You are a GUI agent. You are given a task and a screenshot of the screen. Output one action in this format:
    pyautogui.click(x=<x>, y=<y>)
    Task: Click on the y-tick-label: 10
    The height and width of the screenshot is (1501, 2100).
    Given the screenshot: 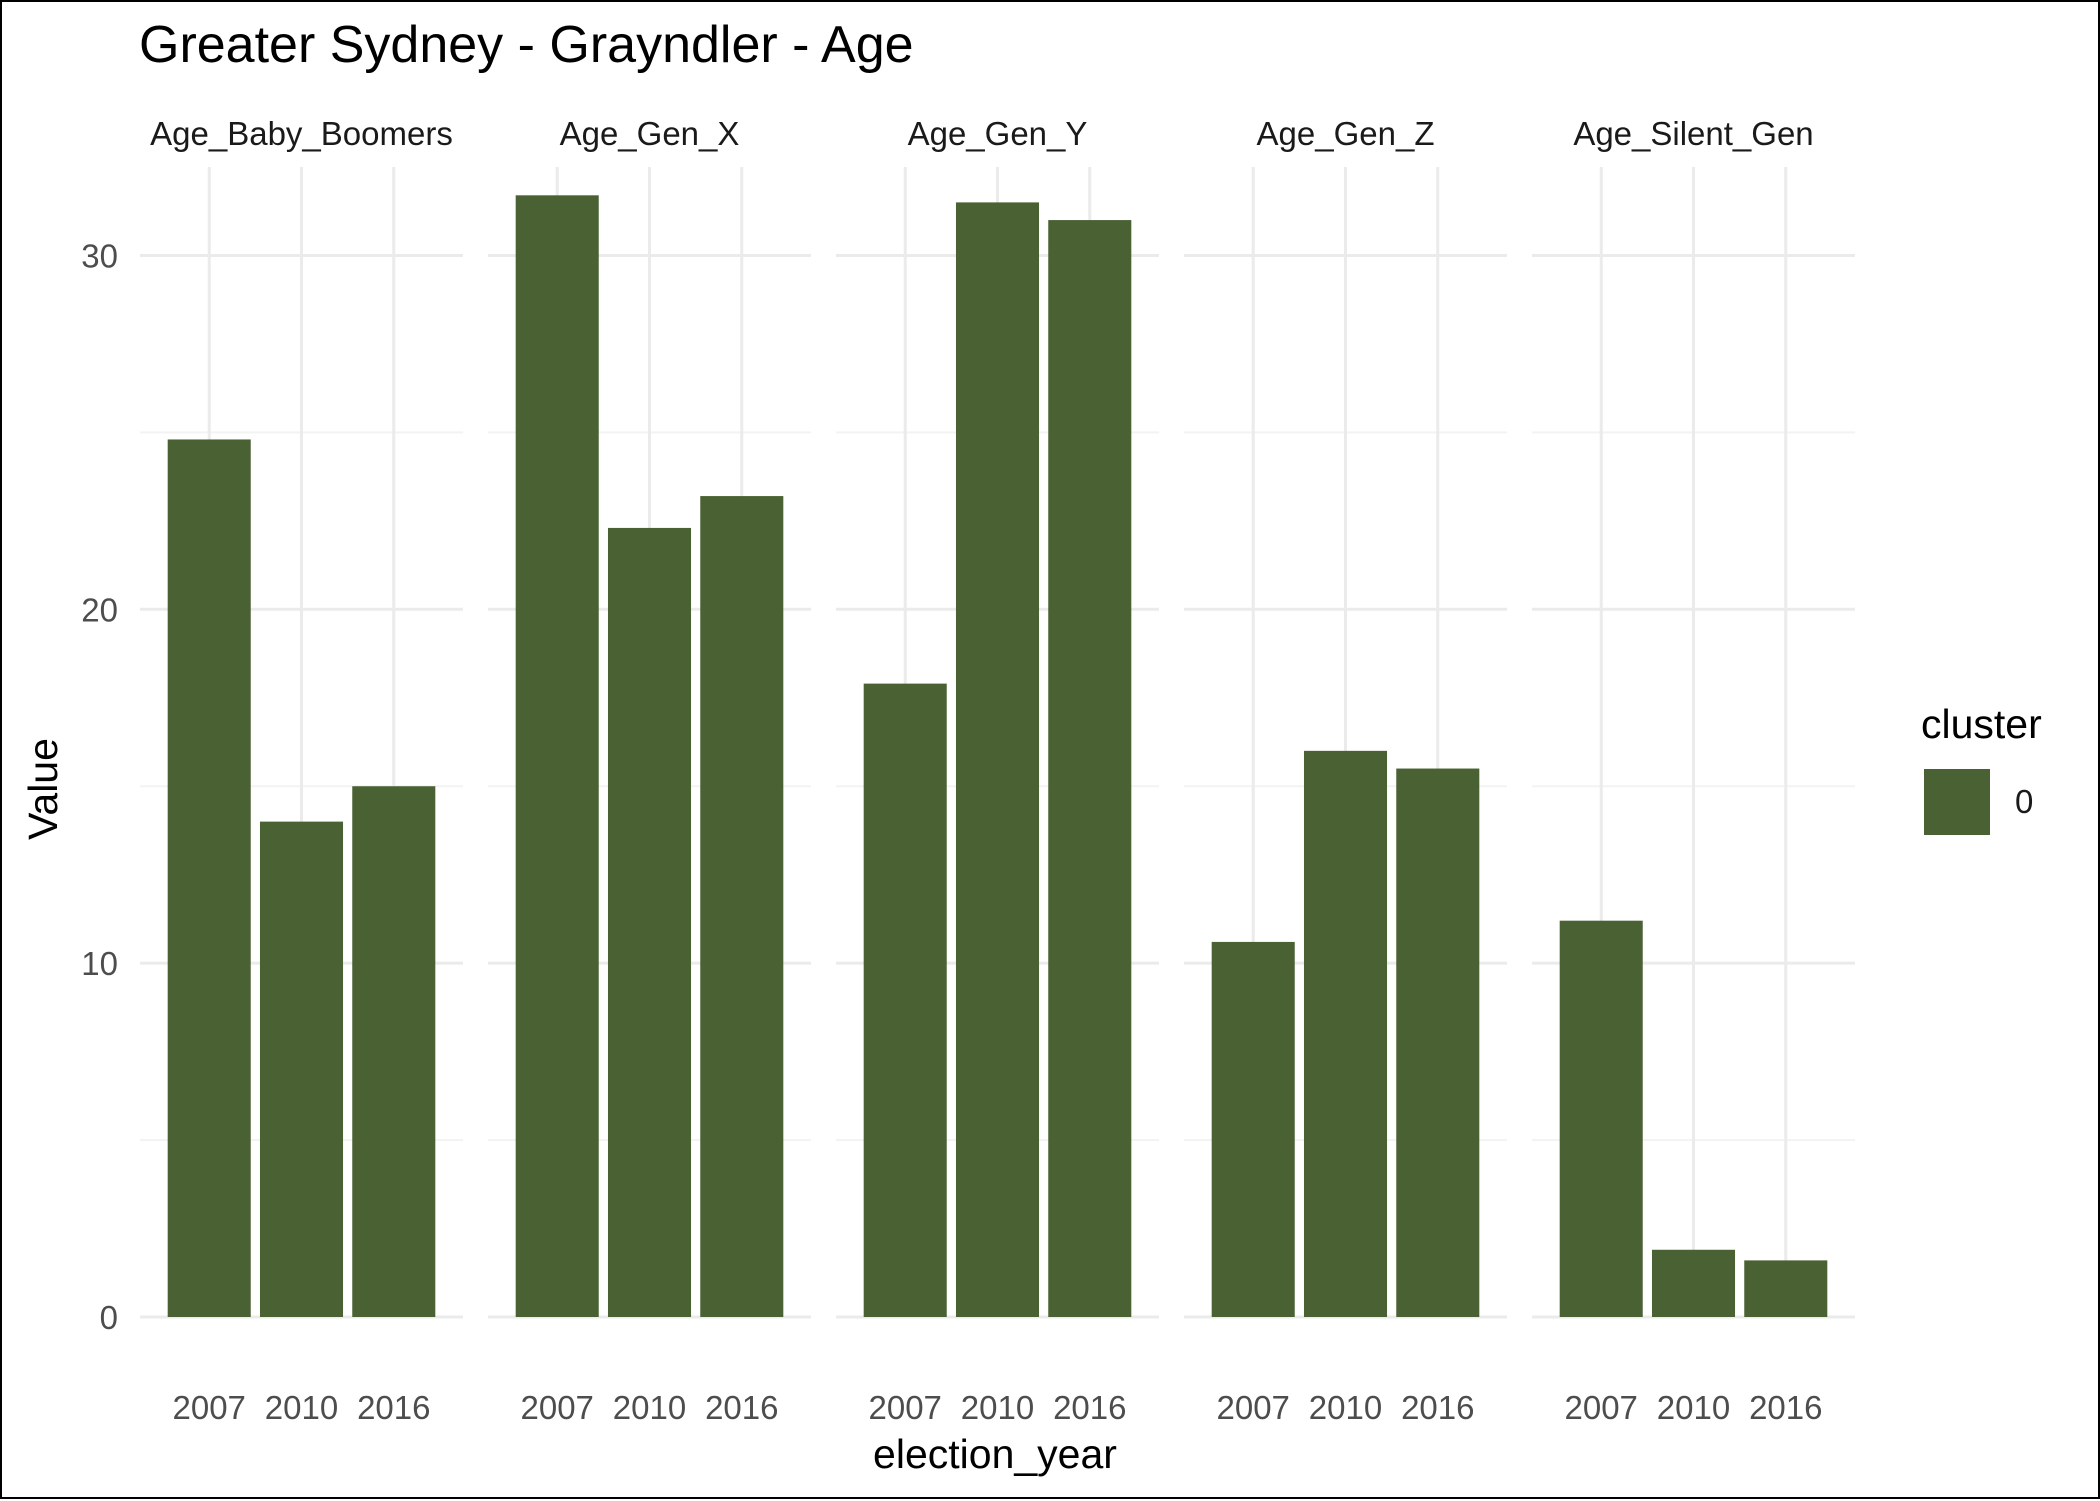 What is the action you would take?
    pyautogui.click(x=99, y=963)
    